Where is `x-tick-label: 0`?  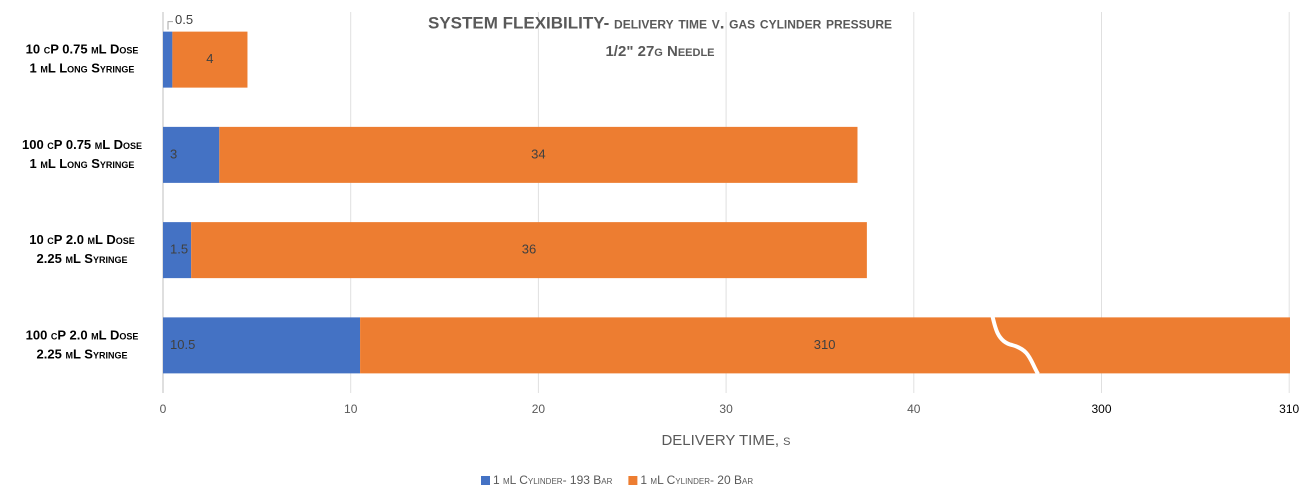
x-tick-label: 0 is located at coordinates (163, 409).